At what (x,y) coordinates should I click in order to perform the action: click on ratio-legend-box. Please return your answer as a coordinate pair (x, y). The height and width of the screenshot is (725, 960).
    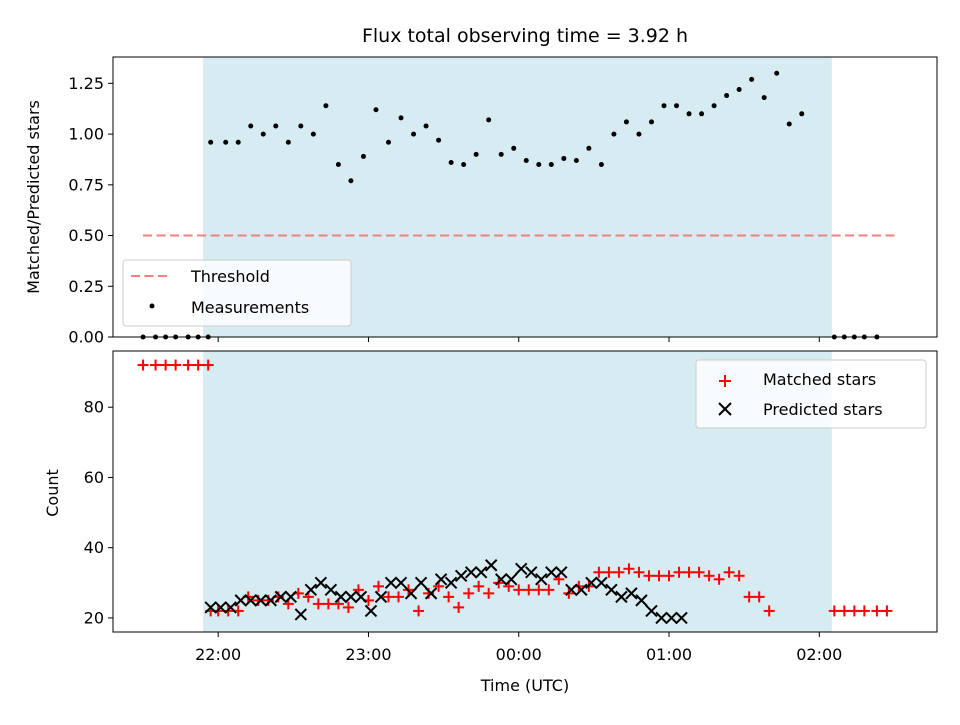
    Looking at the image, I should click on (237, 293).